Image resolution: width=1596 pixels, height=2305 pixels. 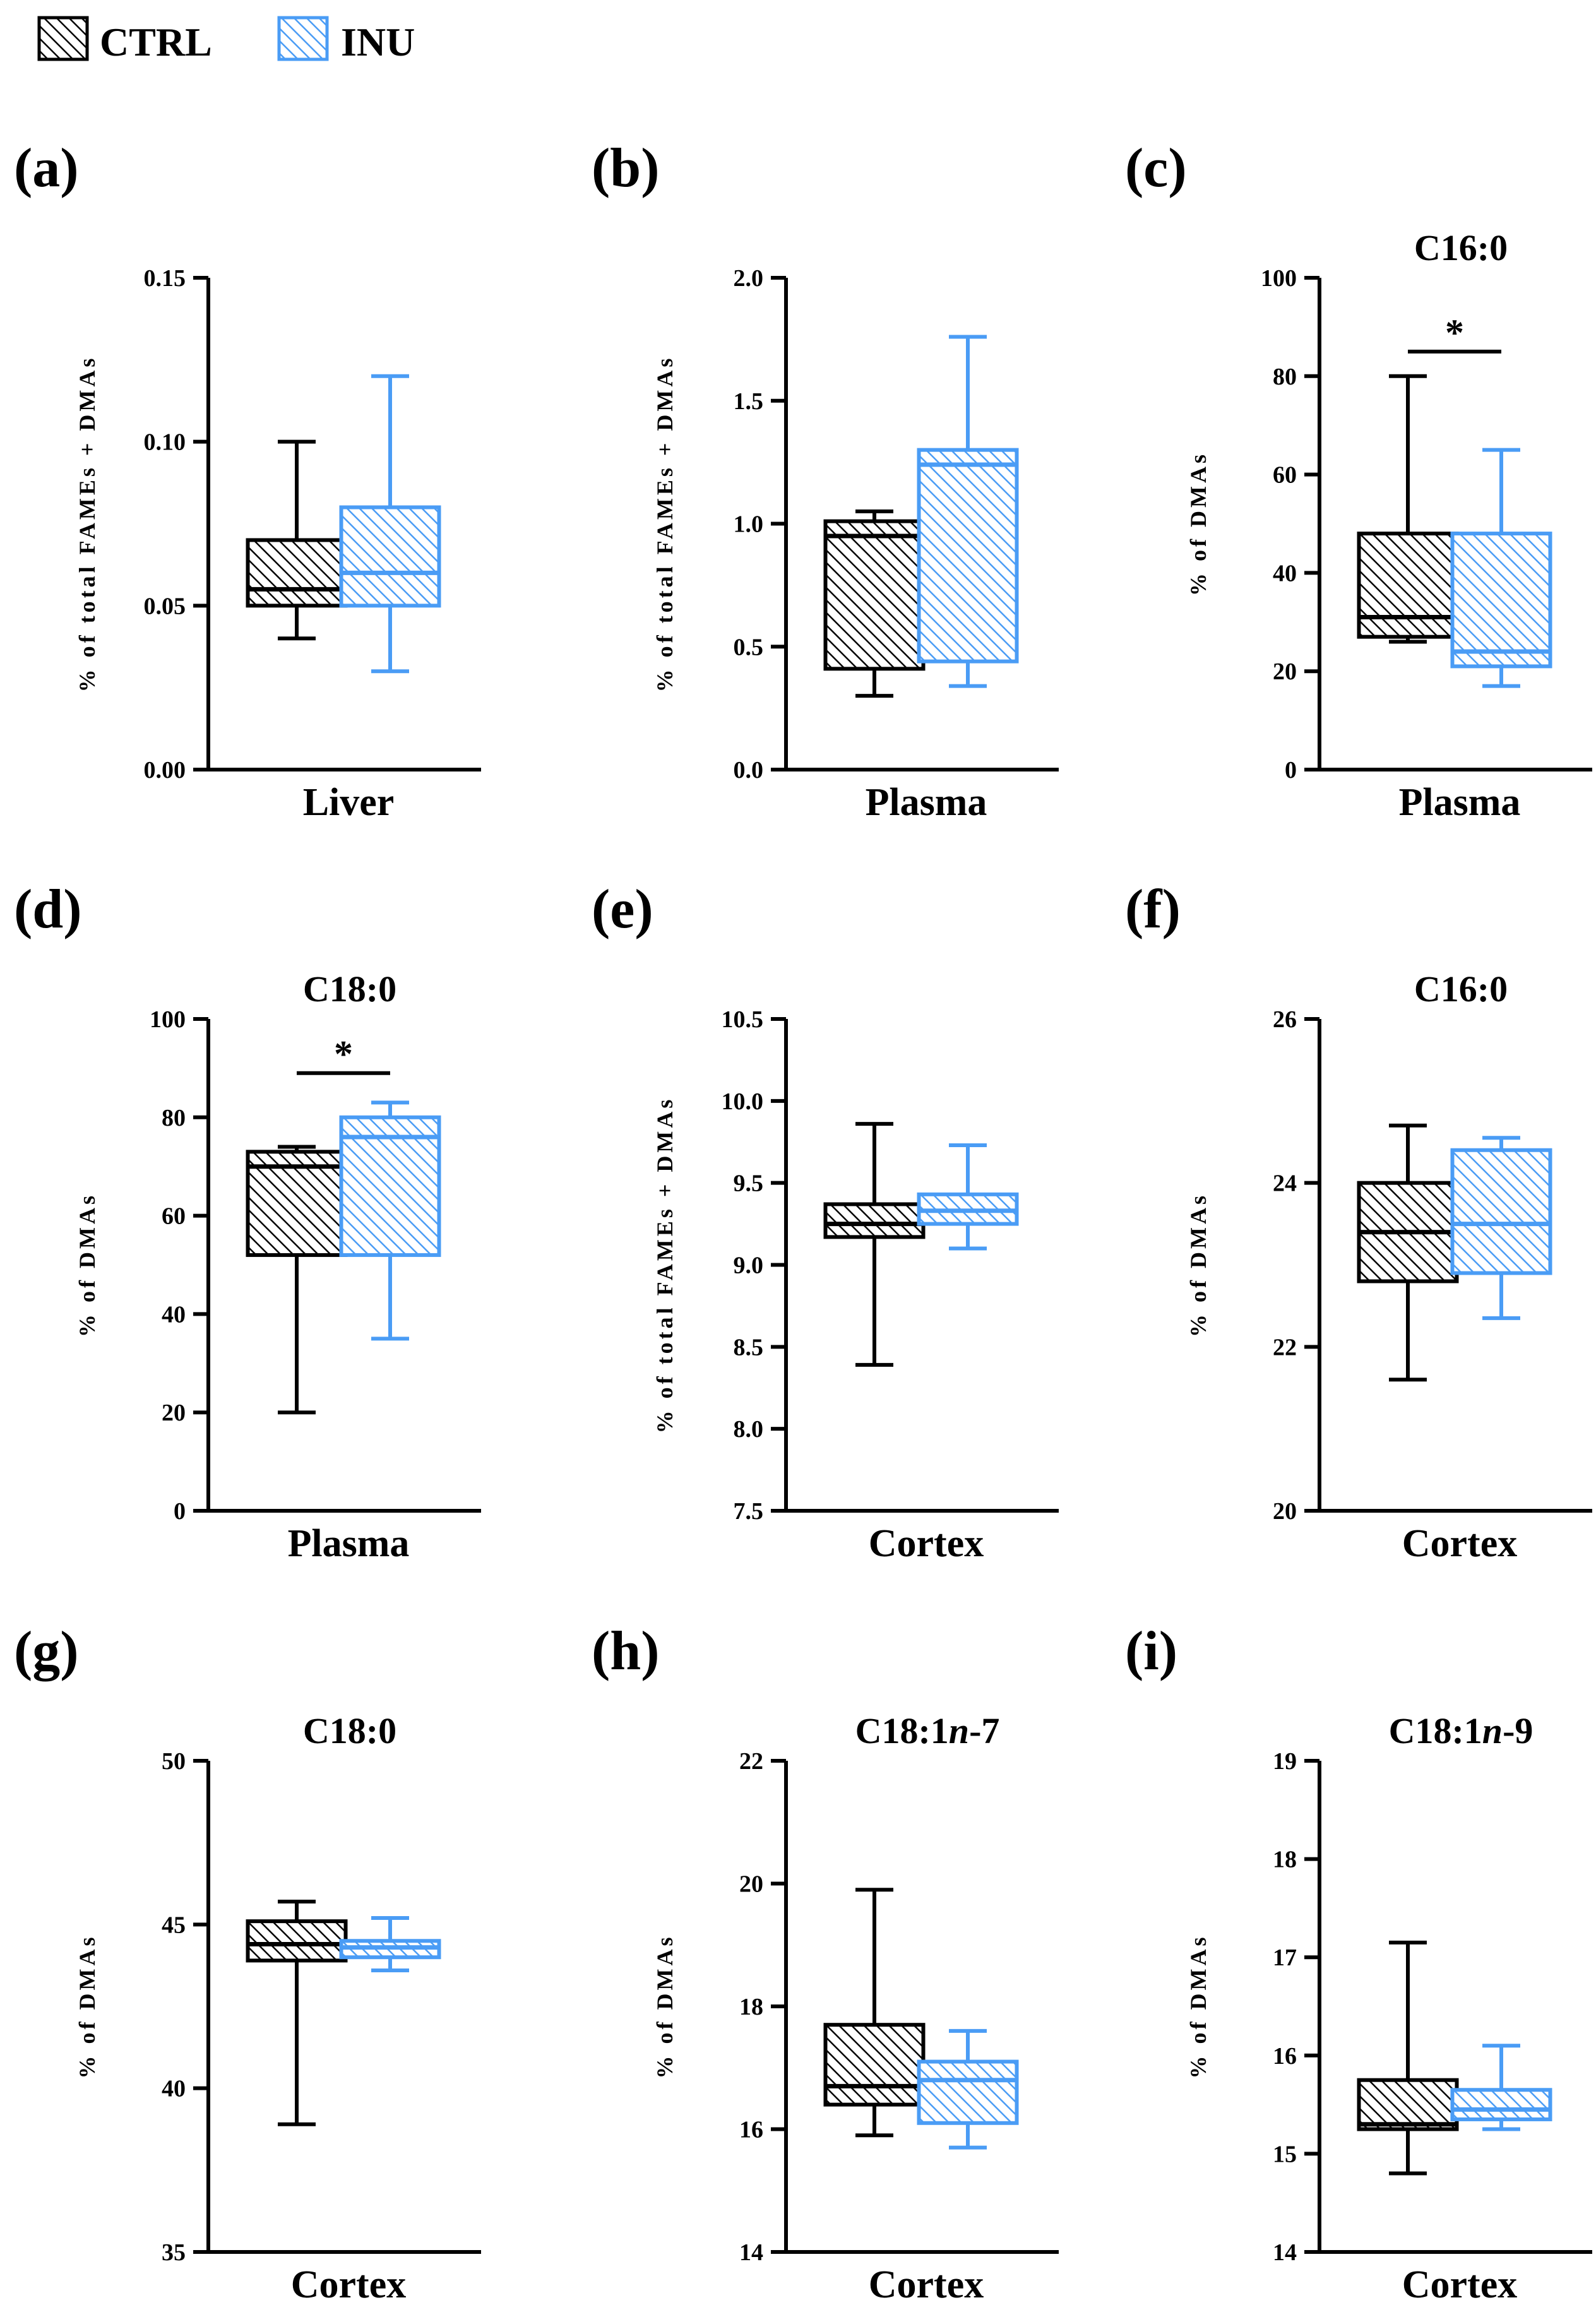 I want to click on y-tick-label: 22, so click(x=1285, y=1348).